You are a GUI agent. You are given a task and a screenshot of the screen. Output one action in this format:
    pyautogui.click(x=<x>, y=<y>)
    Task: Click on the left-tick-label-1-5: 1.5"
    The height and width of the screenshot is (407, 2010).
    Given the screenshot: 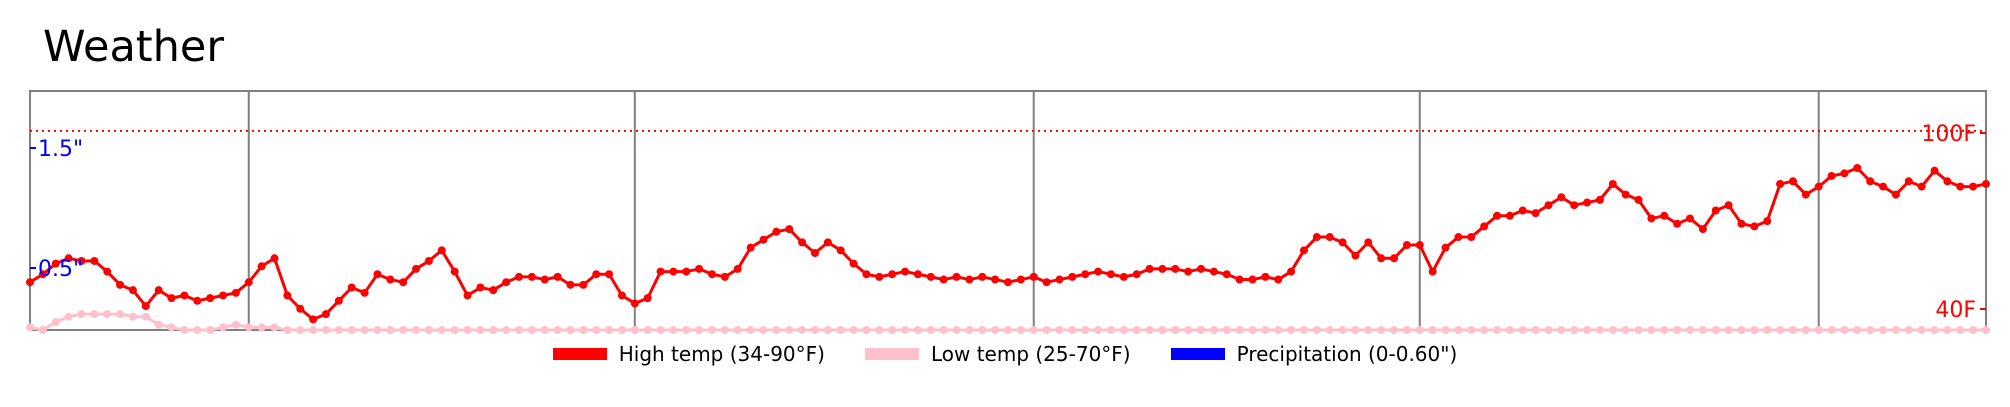 What is the action you would take?
    pyautogui.click(x=60, y=149)
    